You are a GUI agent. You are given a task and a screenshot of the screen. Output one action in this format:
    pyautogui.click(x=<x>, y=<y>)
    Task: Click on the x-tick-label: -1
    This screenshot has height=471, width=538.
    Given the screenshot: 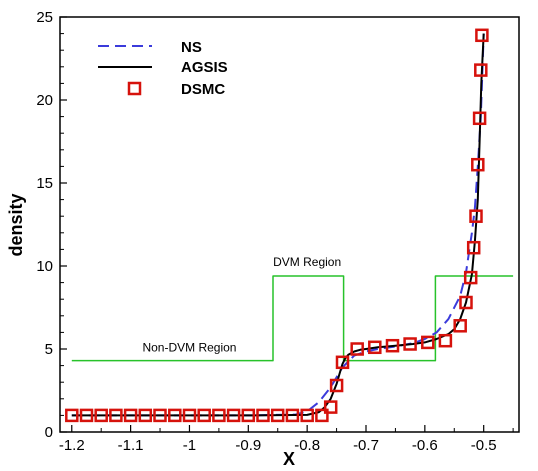 What is the action you would take?
    pyautogui.click(x=189, y=445)
    